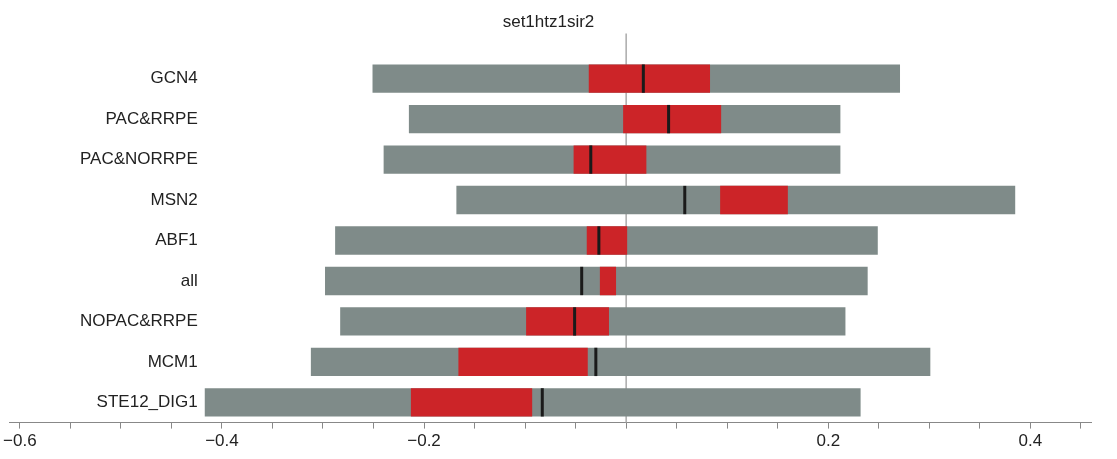 Image resolution: width=1117 pixels, height=459 pixels. What do you see at coordinates (424, 441) in the screenshot?
I see `x-tick-label: −0.2` at bounding box center [424, 441].